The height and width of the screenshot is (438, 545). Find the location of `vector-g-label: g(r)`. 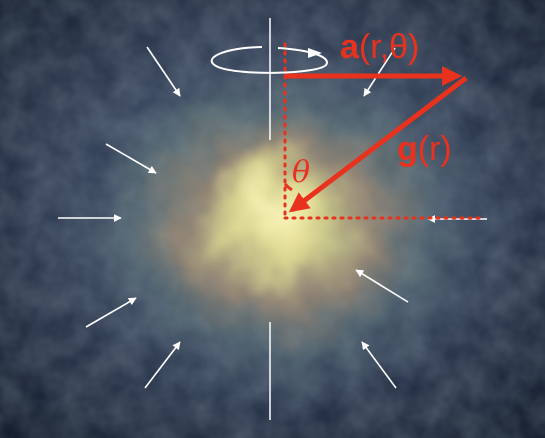

vector-g-label: g(r) is located at coordinates (424, 149).